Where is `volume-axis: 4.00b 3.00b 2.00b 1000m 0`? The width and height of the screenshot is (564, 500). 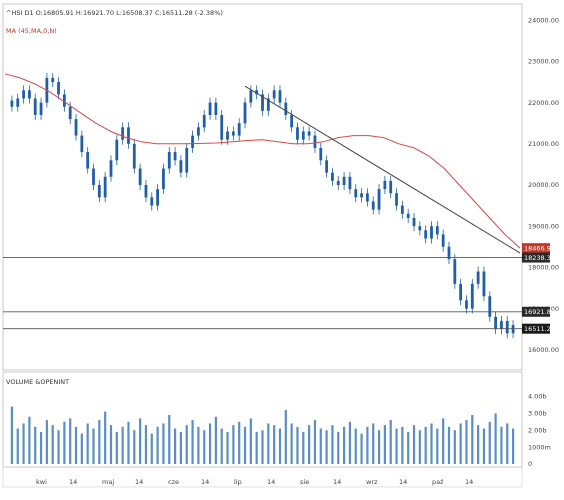
volume-axis: 4.00b 3.00b 2.00b 1000m 0 is located at coordinates (539, 431).